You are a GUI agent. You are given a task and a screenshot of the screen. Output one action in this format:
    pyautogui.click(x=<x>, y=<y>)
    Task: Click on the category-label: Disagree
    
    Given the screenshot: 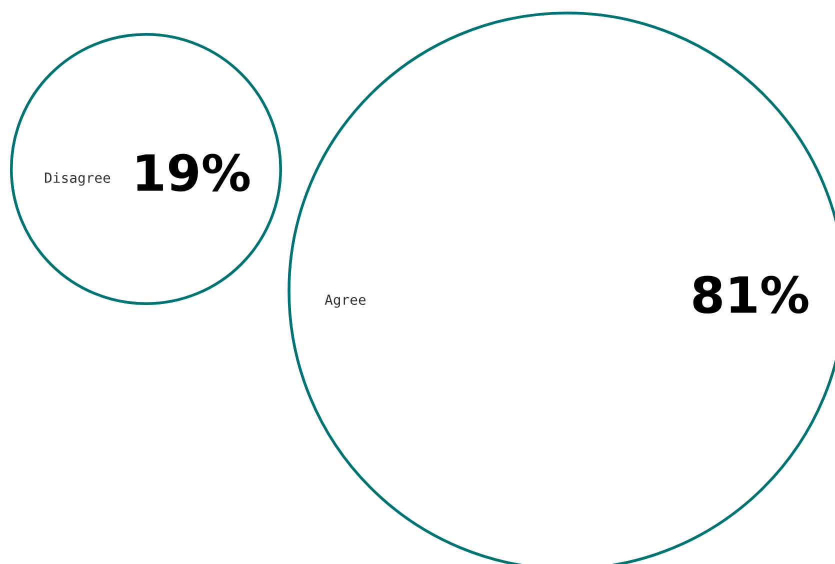 What is the action you would take?
    pyautogui.click(x=77, y=179)
    